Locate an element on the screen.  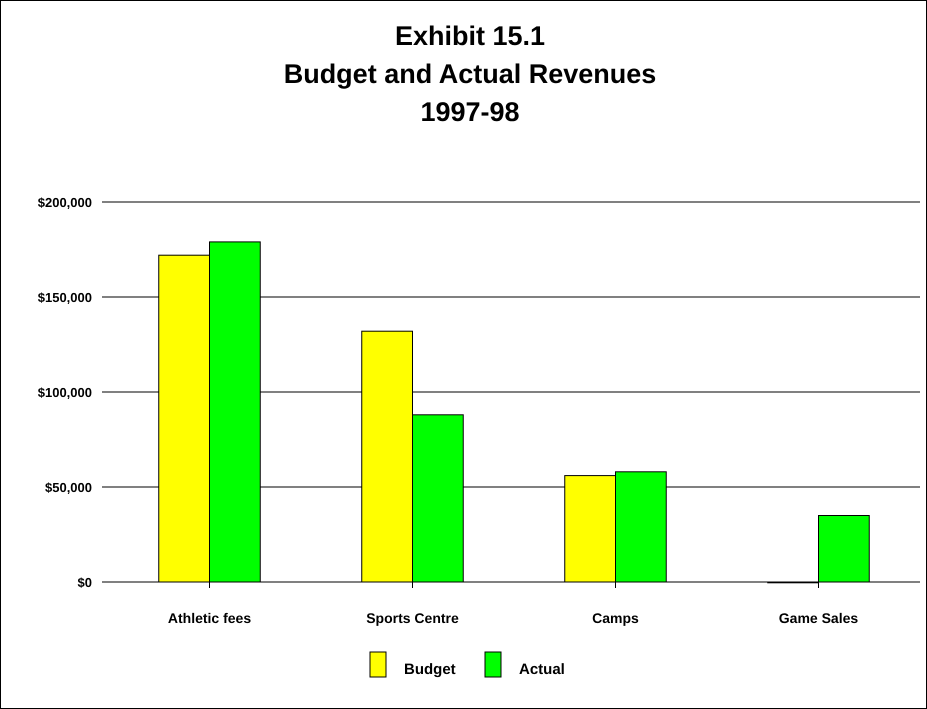
chart-title: Exhibit 15.1 Budget and Actual Revenues 1997-98 is located at coordinates (470, 74).